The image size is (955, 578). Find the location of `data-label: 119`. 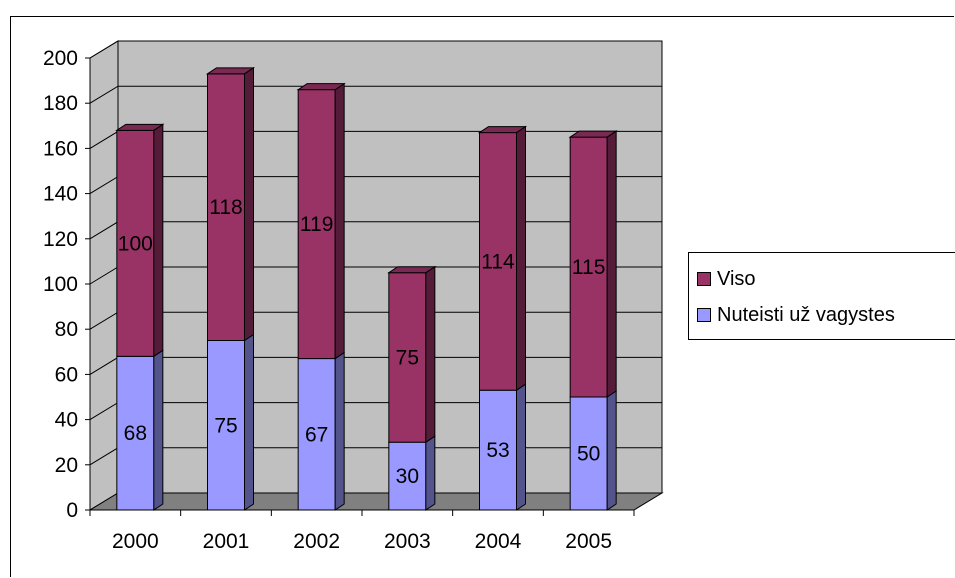

data-label: 119 is located at coordinates (316, 224).